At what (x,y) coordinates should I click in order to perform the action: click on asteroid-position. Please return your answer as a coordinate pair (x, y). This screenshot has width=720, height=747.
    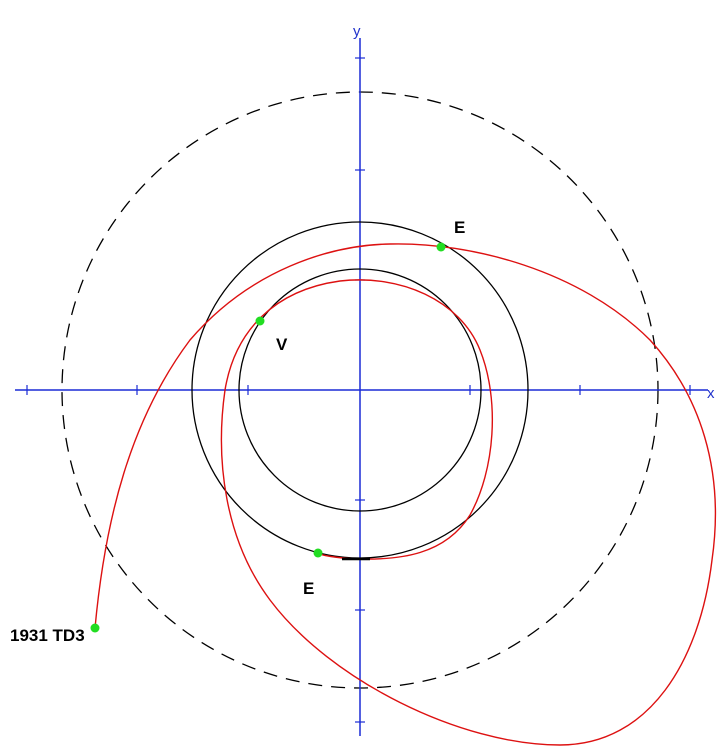
    Looking at the image, I should click on (95, 628).